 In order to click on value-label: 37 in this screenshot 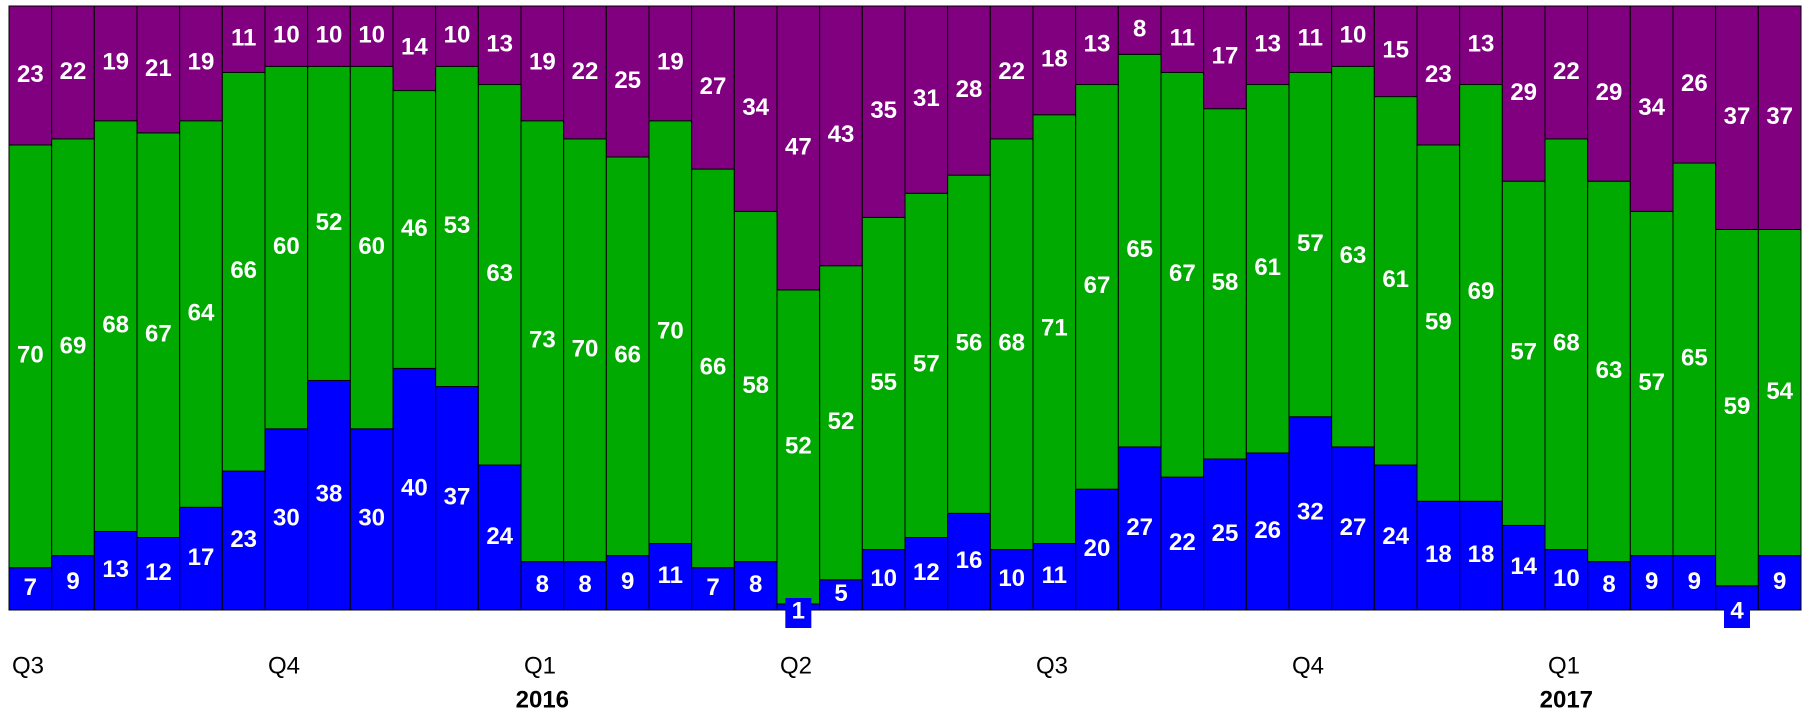, I will do `click(457, 497)`.